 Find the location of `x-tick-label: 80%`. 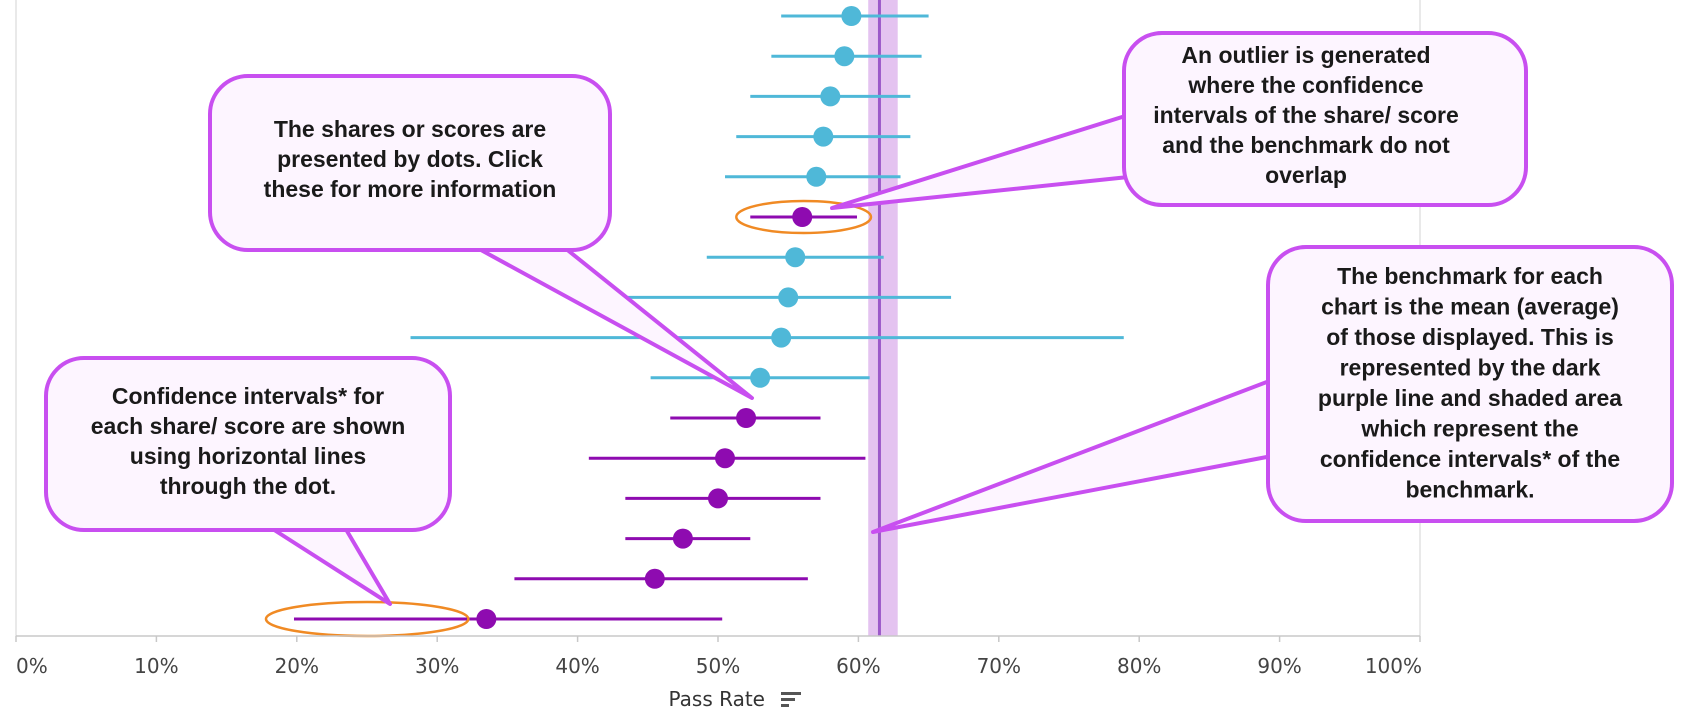

x-tick-label: 80% is located at coordinates (1139, 666).